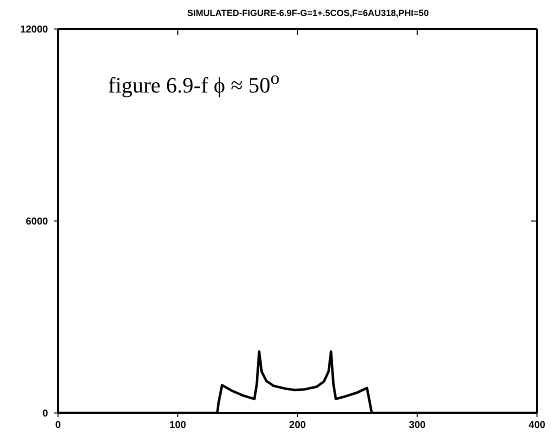  Describe the element at coordinates (537, 426) in the screenshot. I see `x-tick-label: 400` at that location.